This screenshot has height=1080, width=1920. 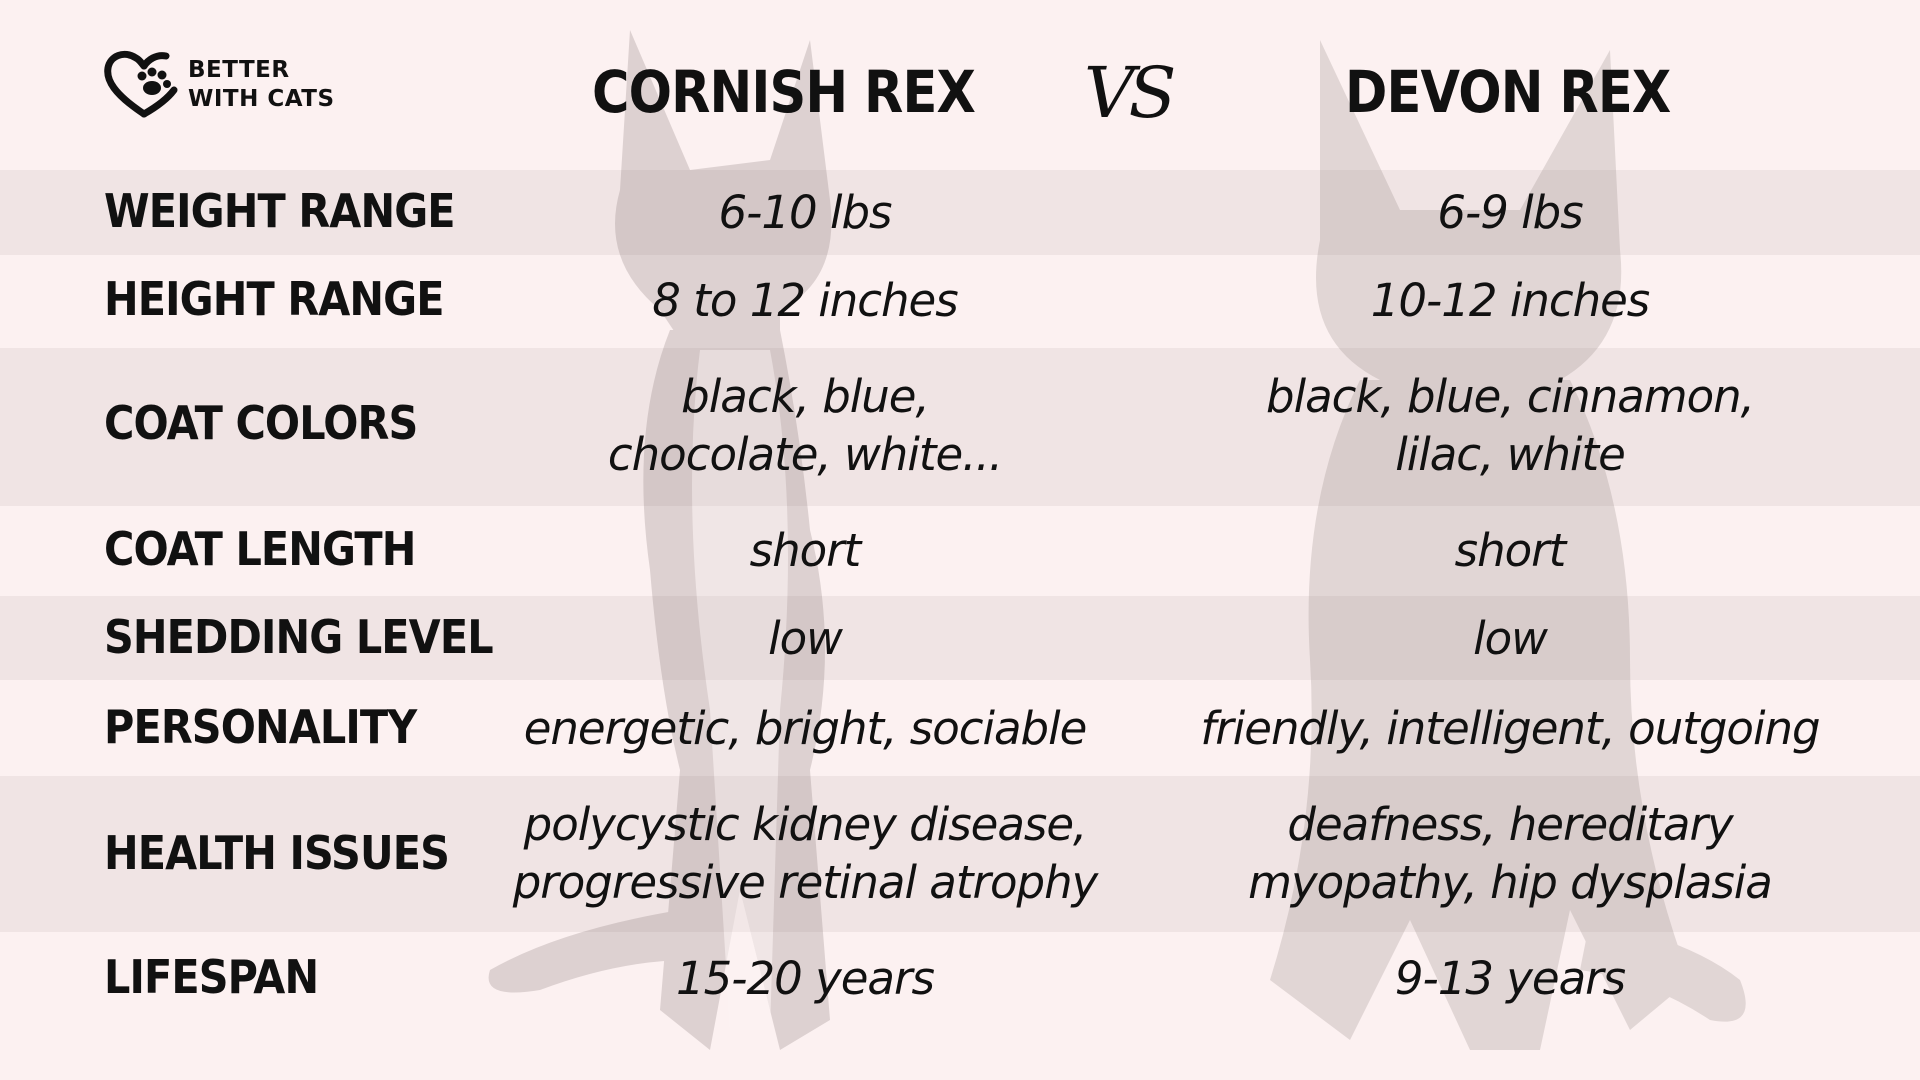 I want to click on label-personality: PERSONALITY, so click(x=260, y=727).